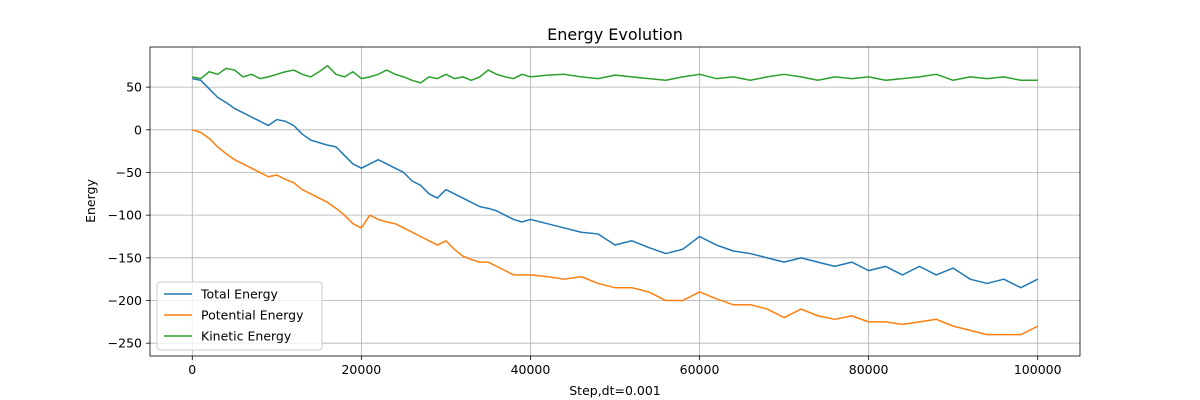  I want to click on legend-box, so click(239, 316).